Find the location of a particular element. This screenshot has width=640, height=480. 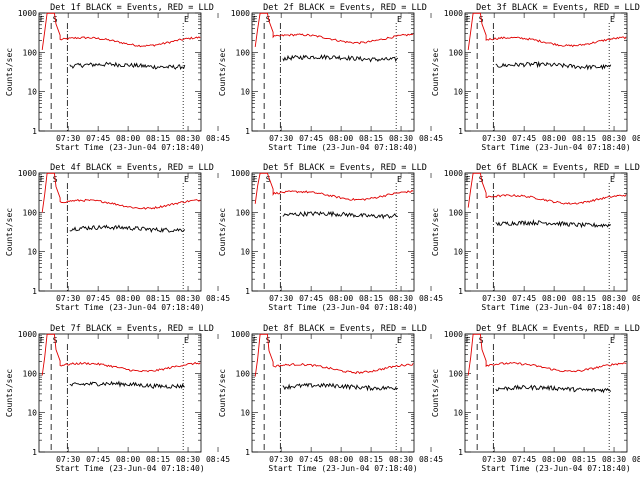

panel-title: Det 9f BLACK = Events, RED = LLD is located at coordinates (558, 329).